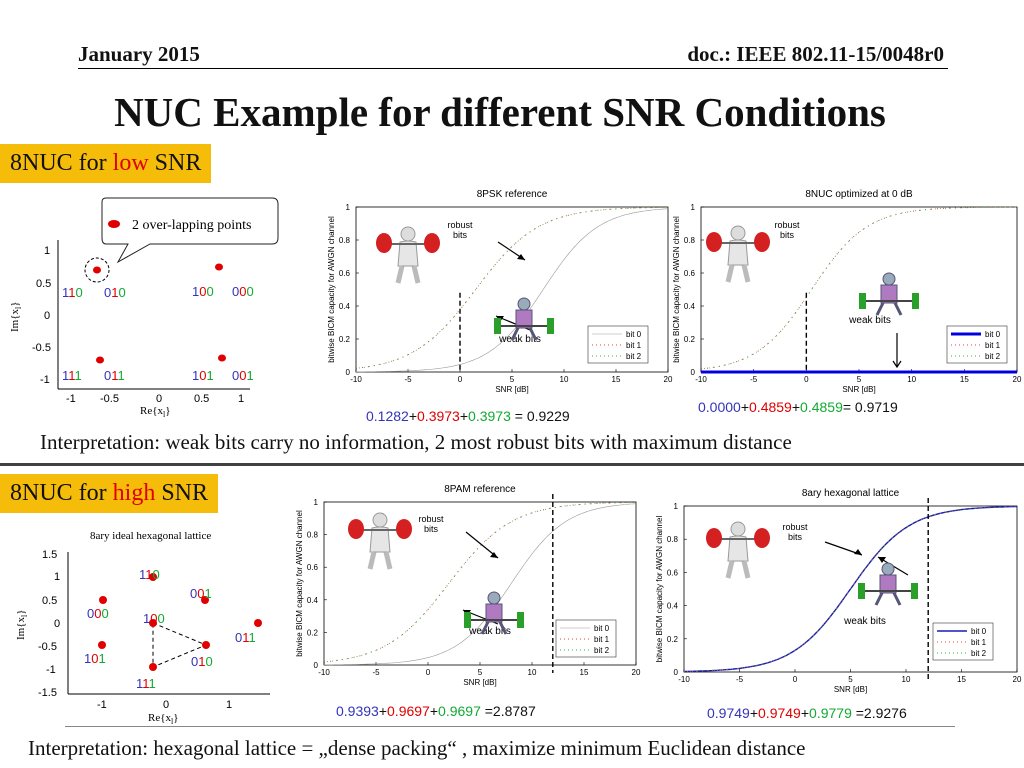 The image size is (1024, 768). I want to click on bit-label: 011, so click(114, 375).